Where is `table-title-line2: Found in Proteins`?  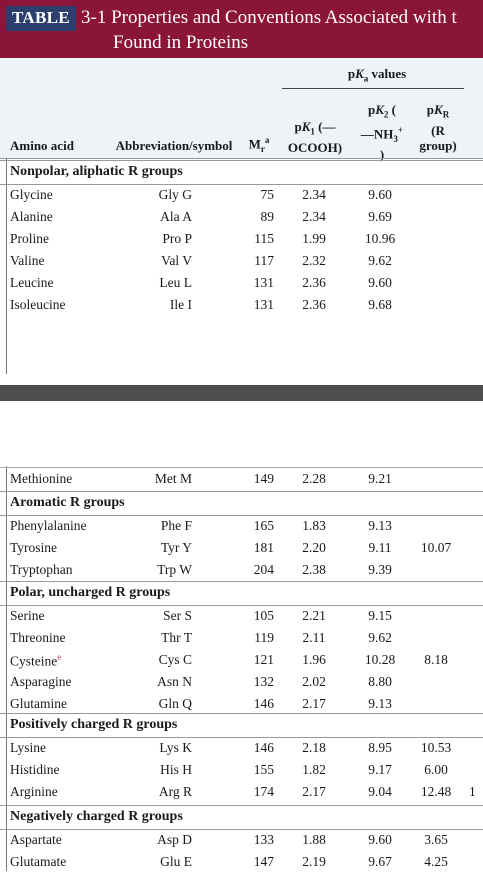 table-title-line2: Found in Proteins is located at coordinates (181, 42).